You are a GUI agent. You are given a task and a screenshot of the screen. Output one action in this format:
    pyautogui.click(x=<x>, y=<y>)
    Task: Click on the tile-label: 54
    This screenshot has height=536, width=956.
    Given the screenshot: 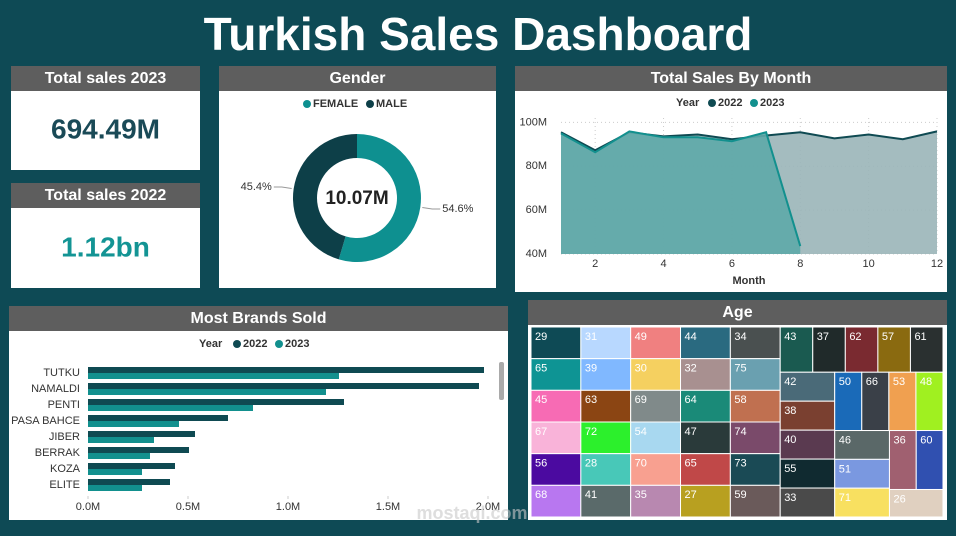 What is the action you would take?
    pyautogui.click(x=641, y=432)
    